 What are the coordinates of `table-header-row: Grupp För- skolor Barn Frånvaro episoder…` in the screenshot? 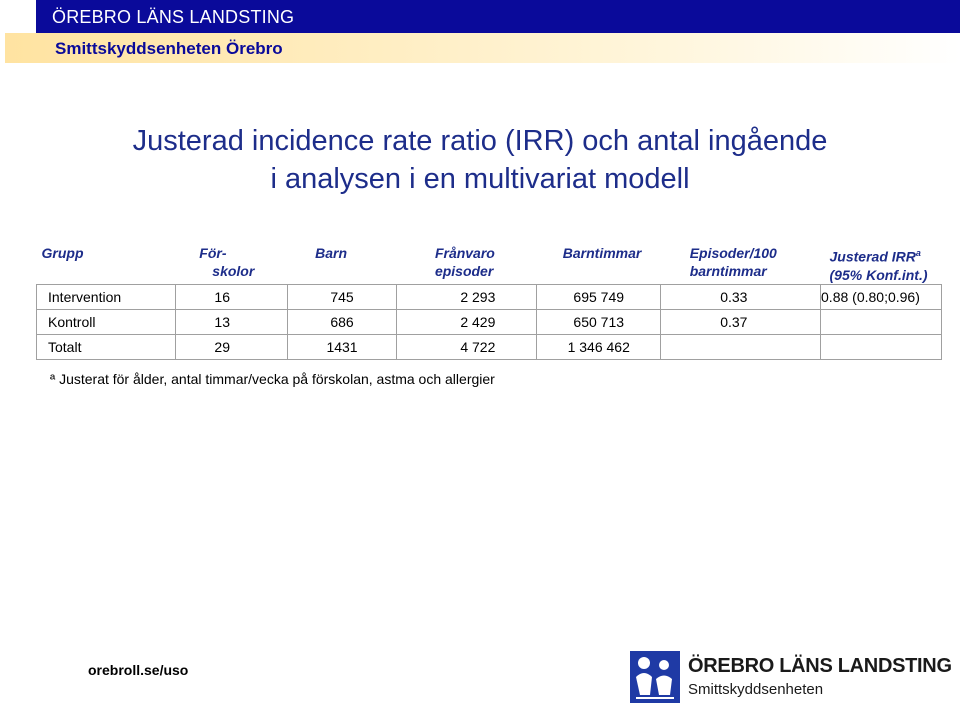 It's located at (489, 262).